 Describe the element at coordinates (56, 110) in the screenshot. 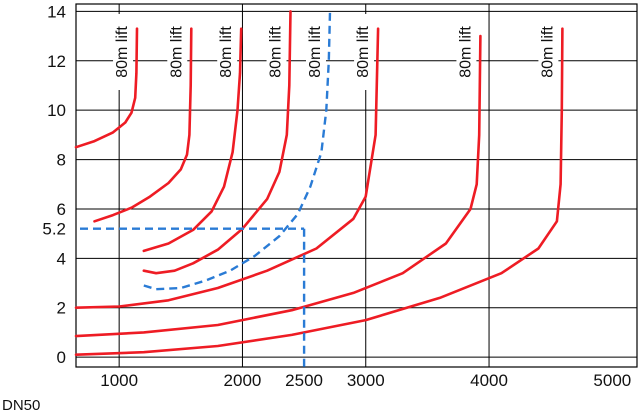

I see `y-tick-label: 10` at that location.